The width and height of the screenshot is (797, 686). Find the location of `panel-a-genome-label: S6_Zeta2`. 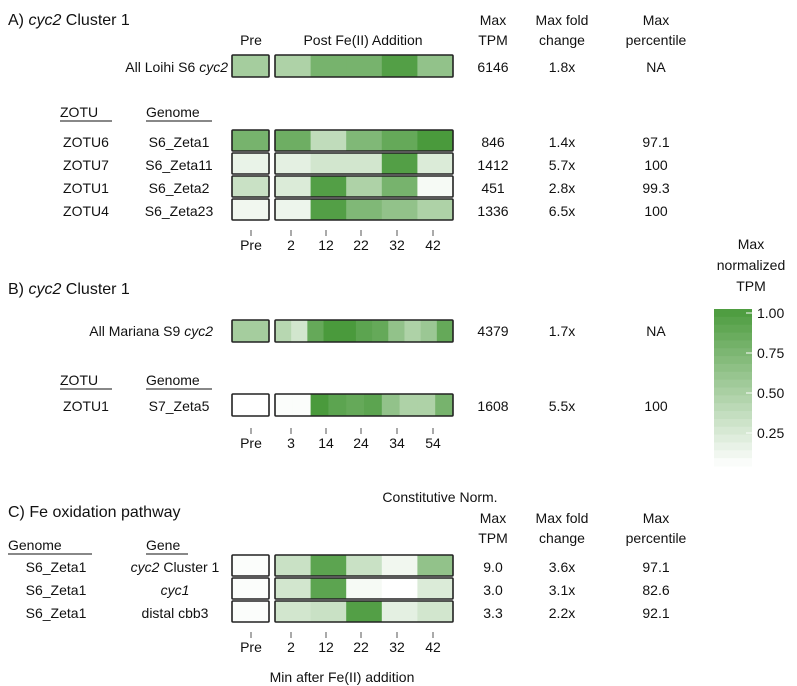

panel-a-genome-label: S6_Zeta2 is located at coordinates (179, 188).